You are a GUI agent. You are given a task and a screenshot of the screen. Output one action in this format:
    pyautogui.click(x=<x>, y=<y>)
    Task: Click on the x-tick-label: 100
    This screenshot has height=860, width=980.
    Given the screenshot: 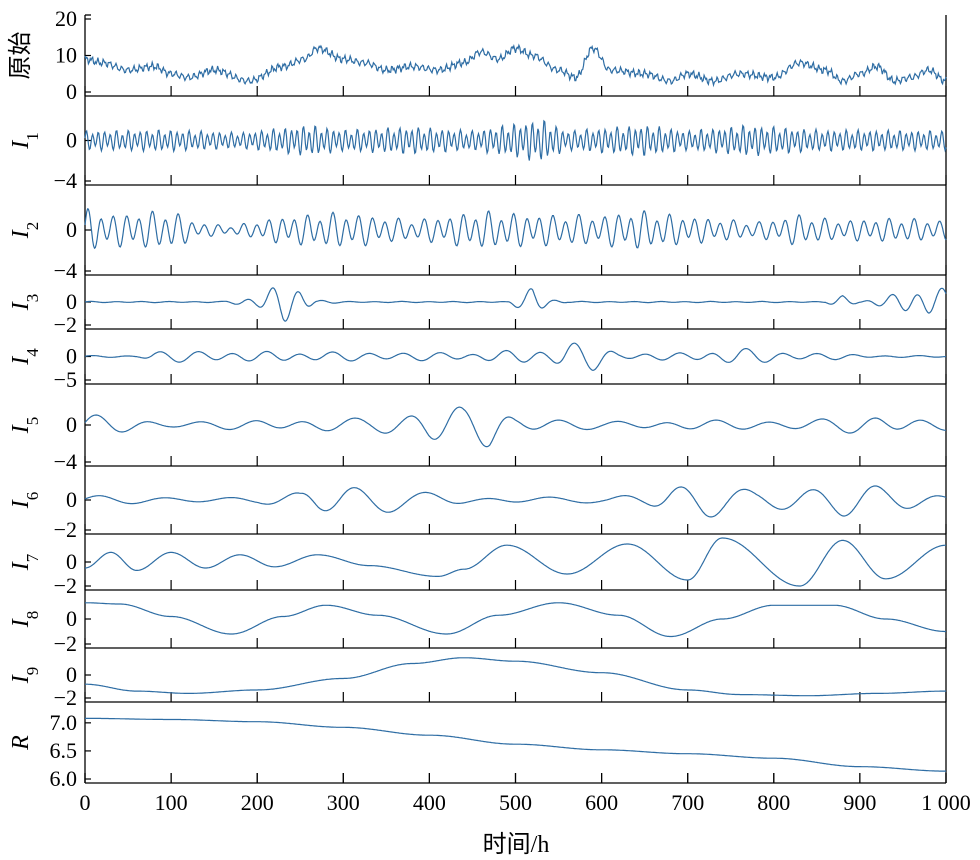 What is the action you would take?
    pyautogui.click(x=171, y=802)
    